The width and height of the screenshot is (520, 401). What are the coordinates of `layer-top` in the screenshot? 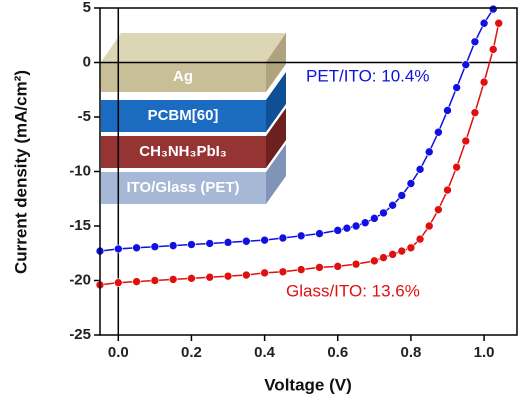 It's located at (193, 47).